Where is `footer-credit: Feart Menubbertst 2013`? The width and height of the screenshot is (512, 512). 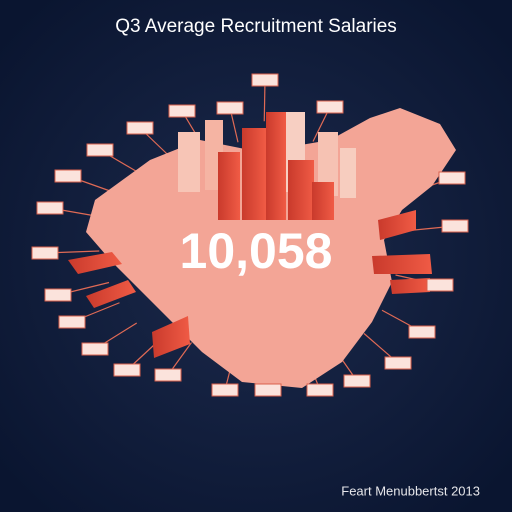 footer-credit: Feart Menubbertst 2013 is located at coordinates (410, 490).